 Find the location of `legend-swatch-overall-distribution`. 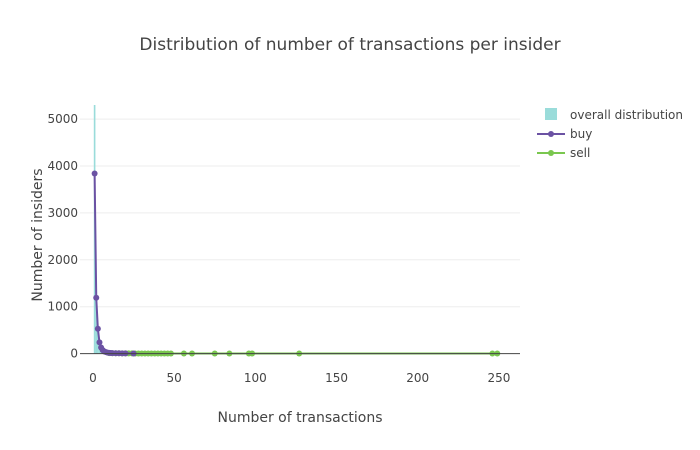

legend-swatch-overall-distribution is located at coordinates (551, 114).